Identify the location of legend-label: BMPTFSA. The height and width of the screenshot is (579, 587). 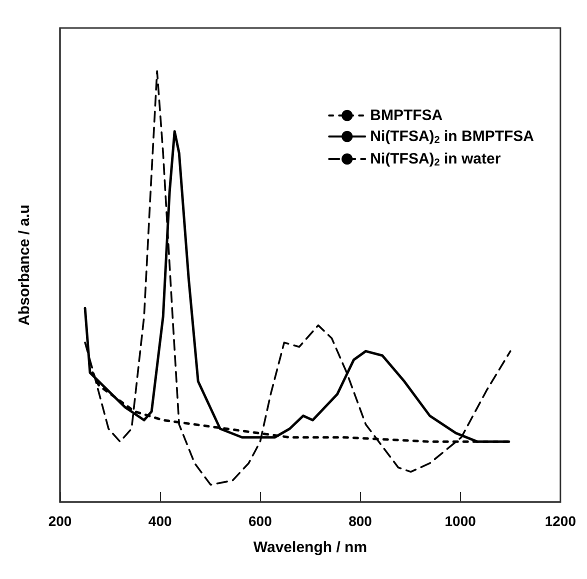
(406, 115).